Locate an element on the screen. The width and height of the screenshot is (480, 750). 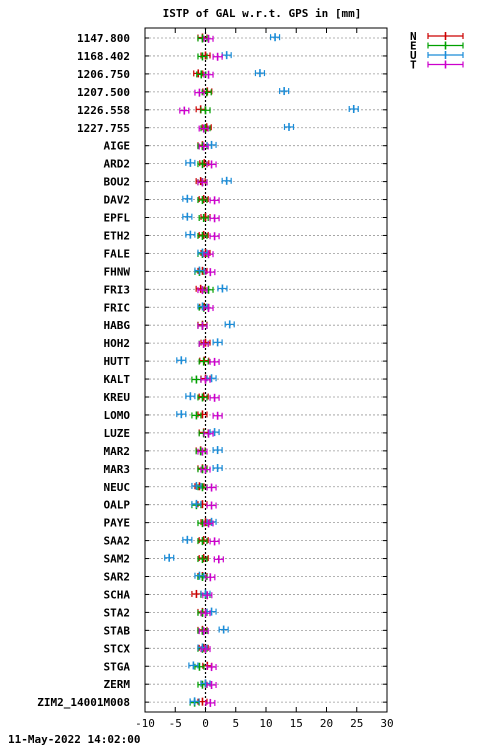
x-tick-label: 10 is located at coordinates (265, 723).